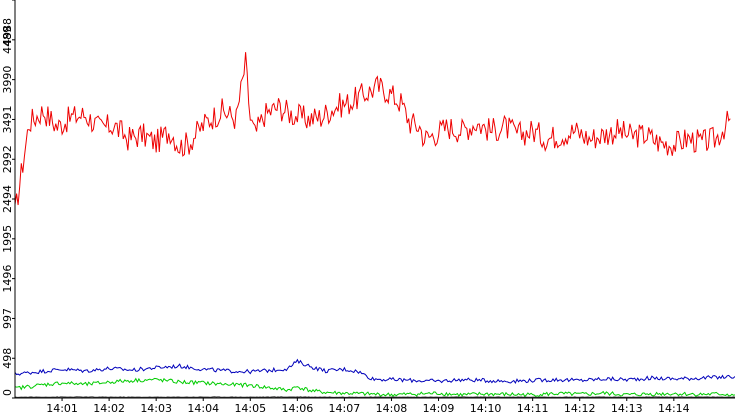  What do you see at coordinates (7, 119) in the screenshot?
I see `y-tick-label: 3491` at bounding box center [7, 119].